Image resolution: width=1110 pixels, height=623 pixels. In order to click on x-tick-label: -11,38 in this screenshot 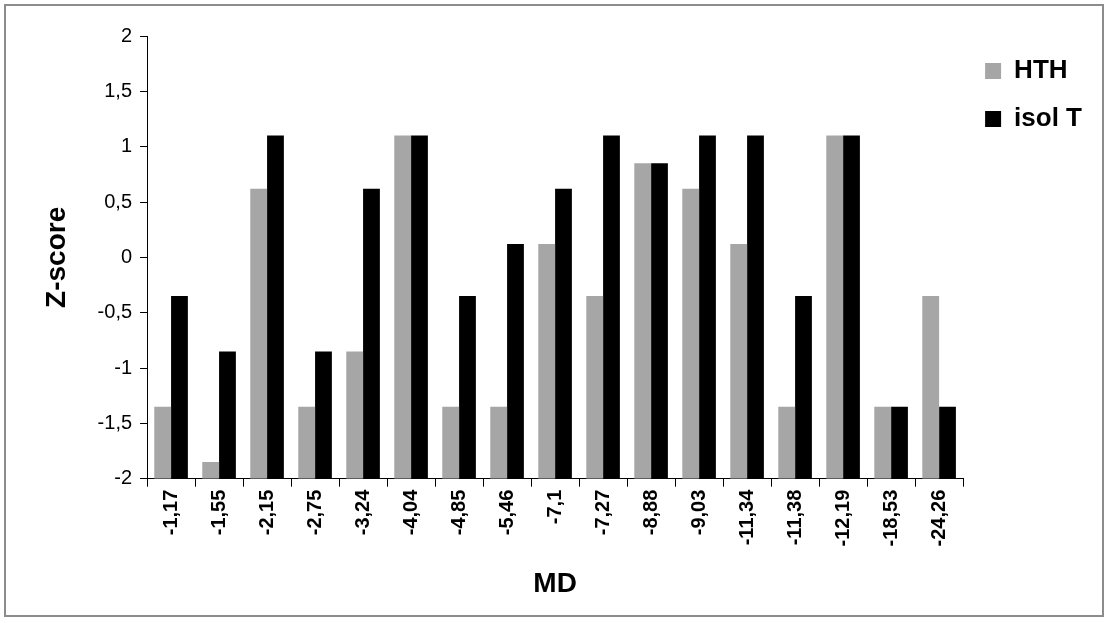, I will do `click(793, 517)`.